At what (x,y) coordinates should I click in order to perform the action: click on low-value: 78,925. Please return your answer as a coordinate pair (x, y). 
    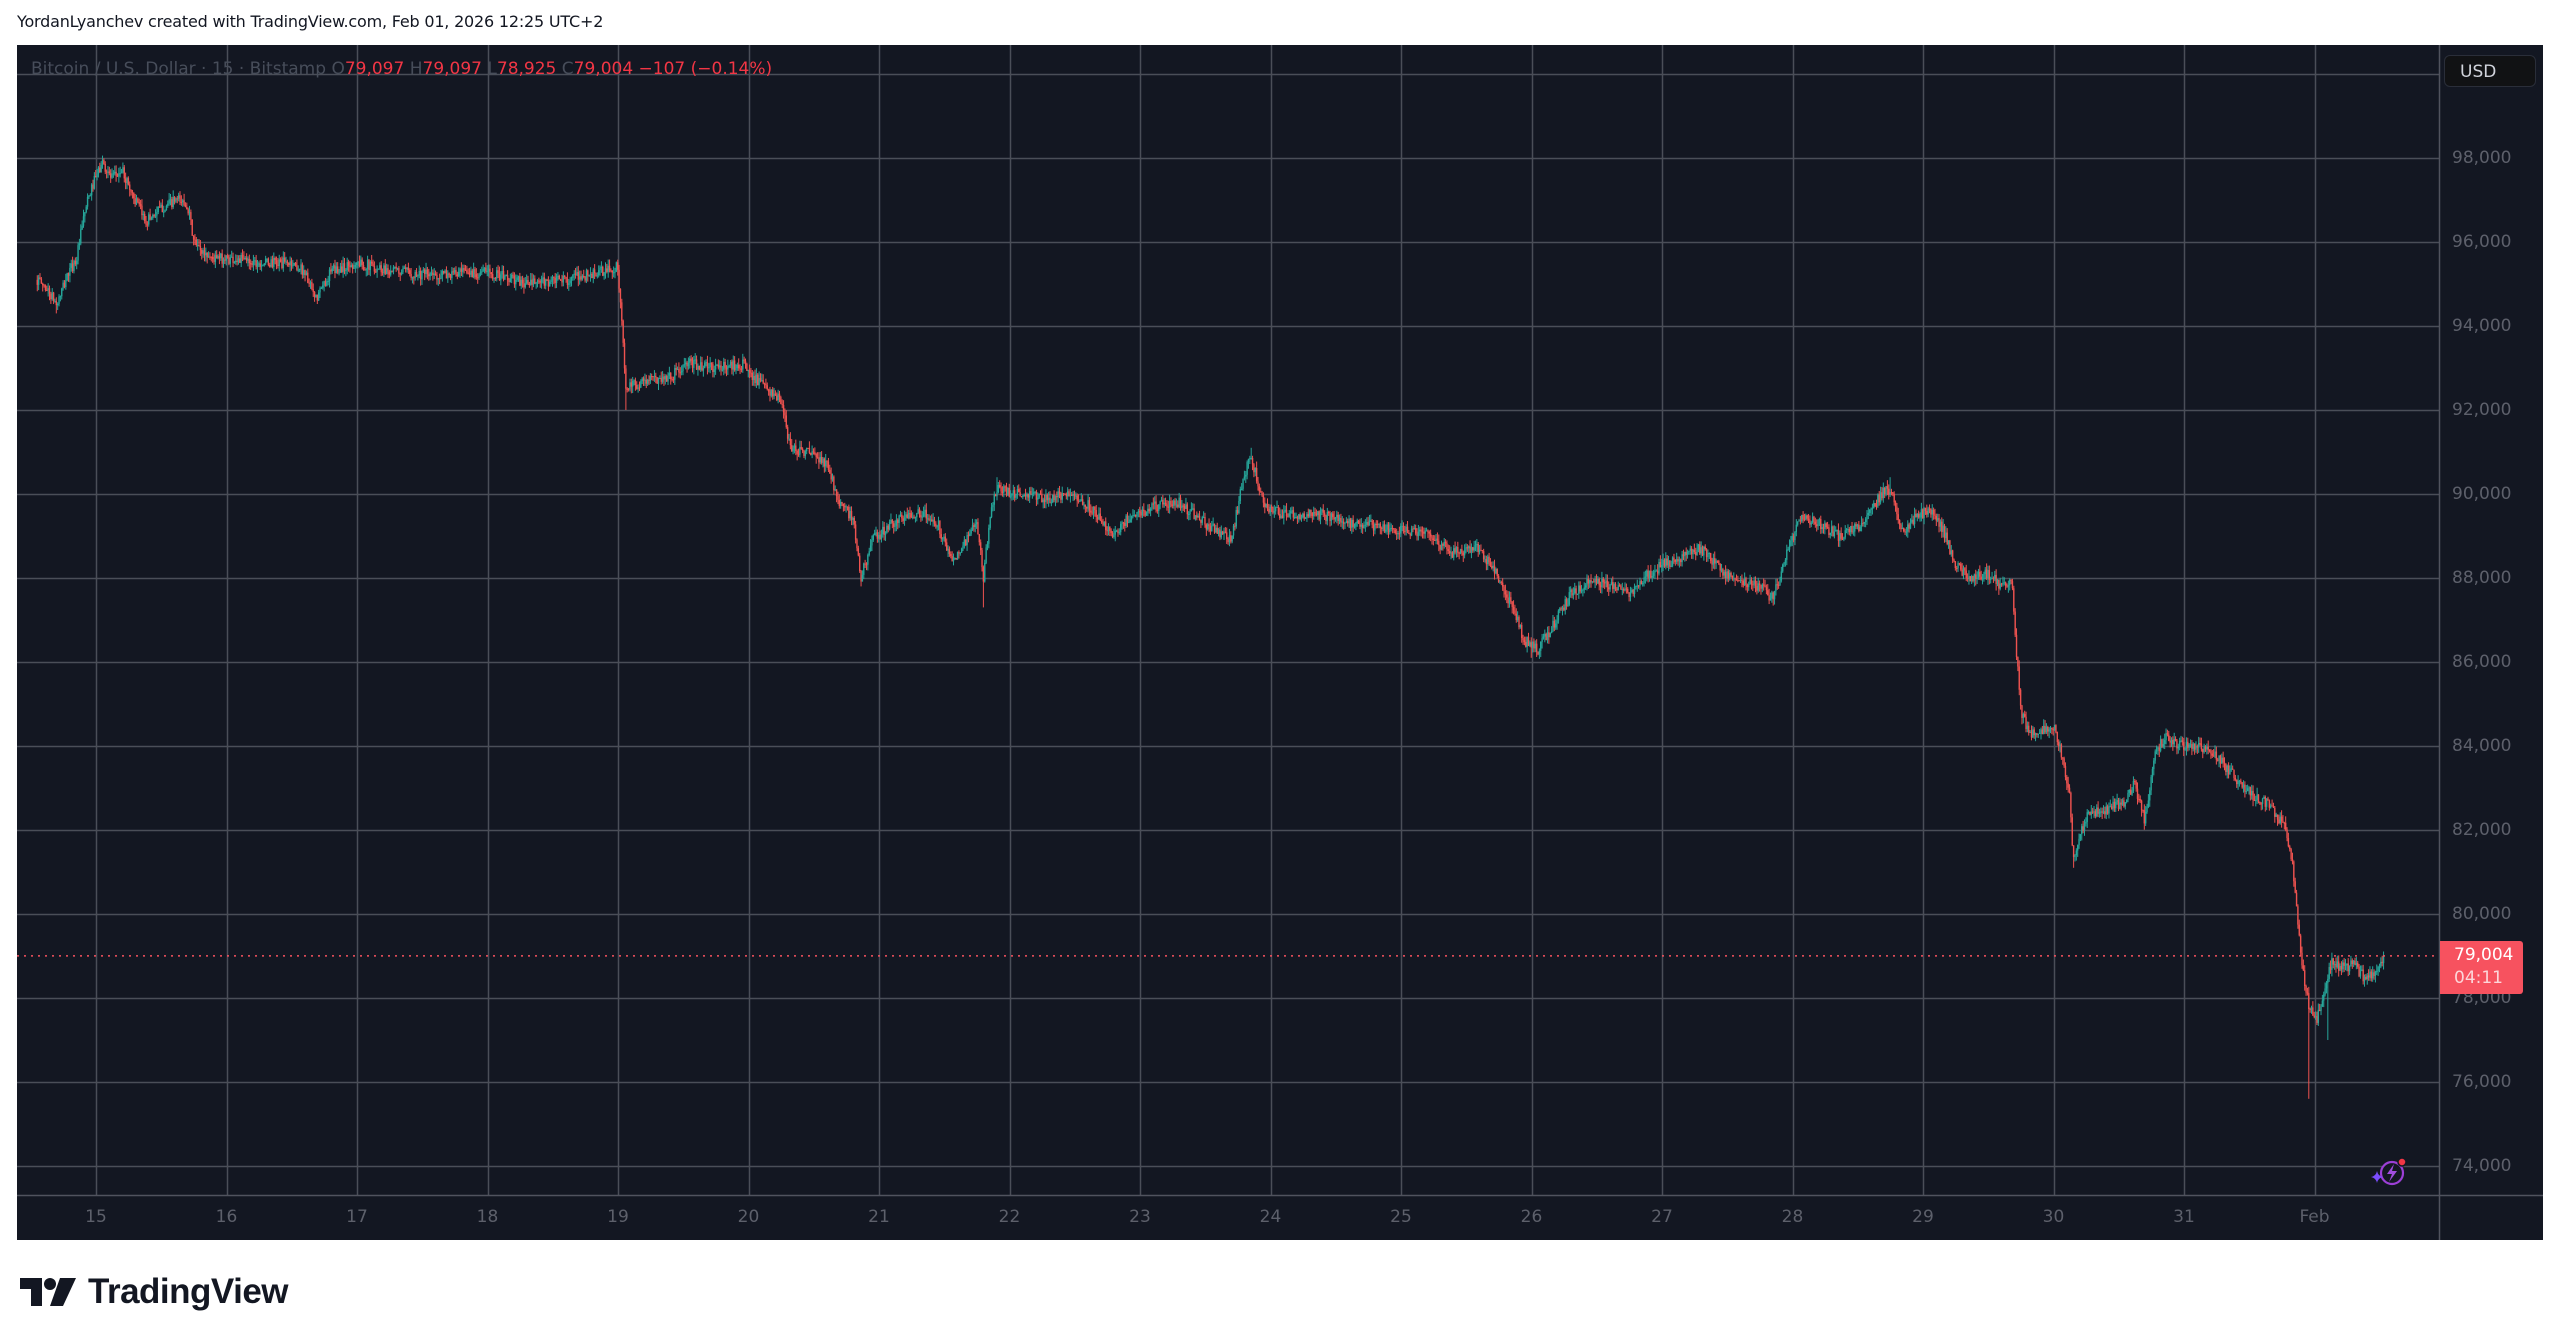
    Looking at the image, I should click on (526, 69).